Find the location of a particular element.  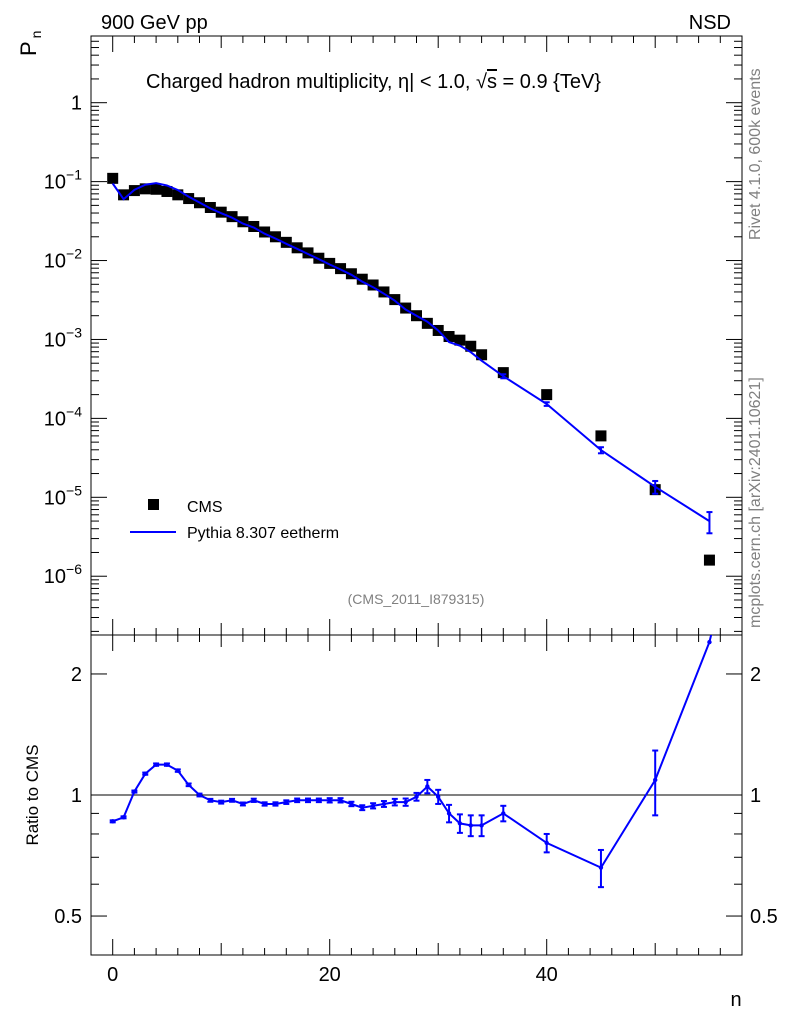

ratio-data-point is located at coordinates (709, 642).